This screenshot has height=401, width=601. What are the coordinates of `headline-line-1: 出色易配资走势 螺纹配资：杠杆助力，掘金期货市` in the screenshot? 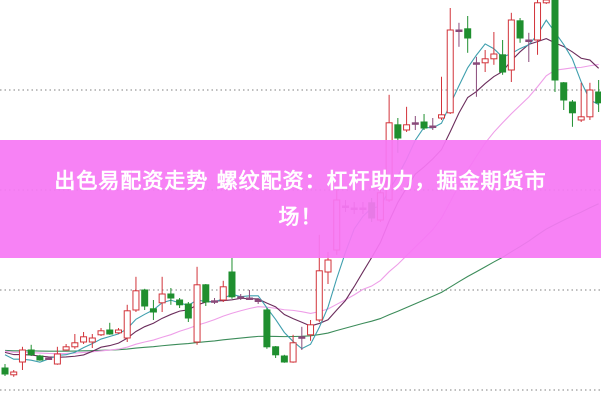 It's located at (300, 181).